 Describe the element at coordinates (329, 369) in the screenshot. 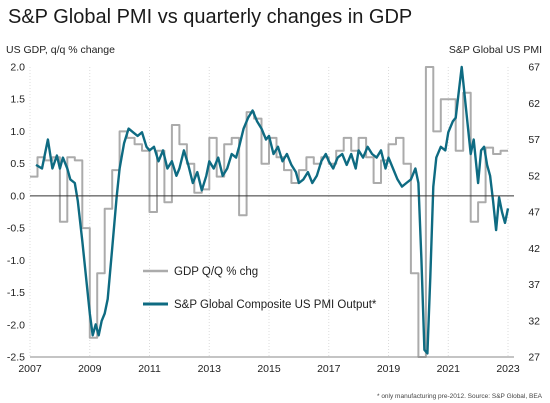

I see `x-tick-label: 2017` at that location.